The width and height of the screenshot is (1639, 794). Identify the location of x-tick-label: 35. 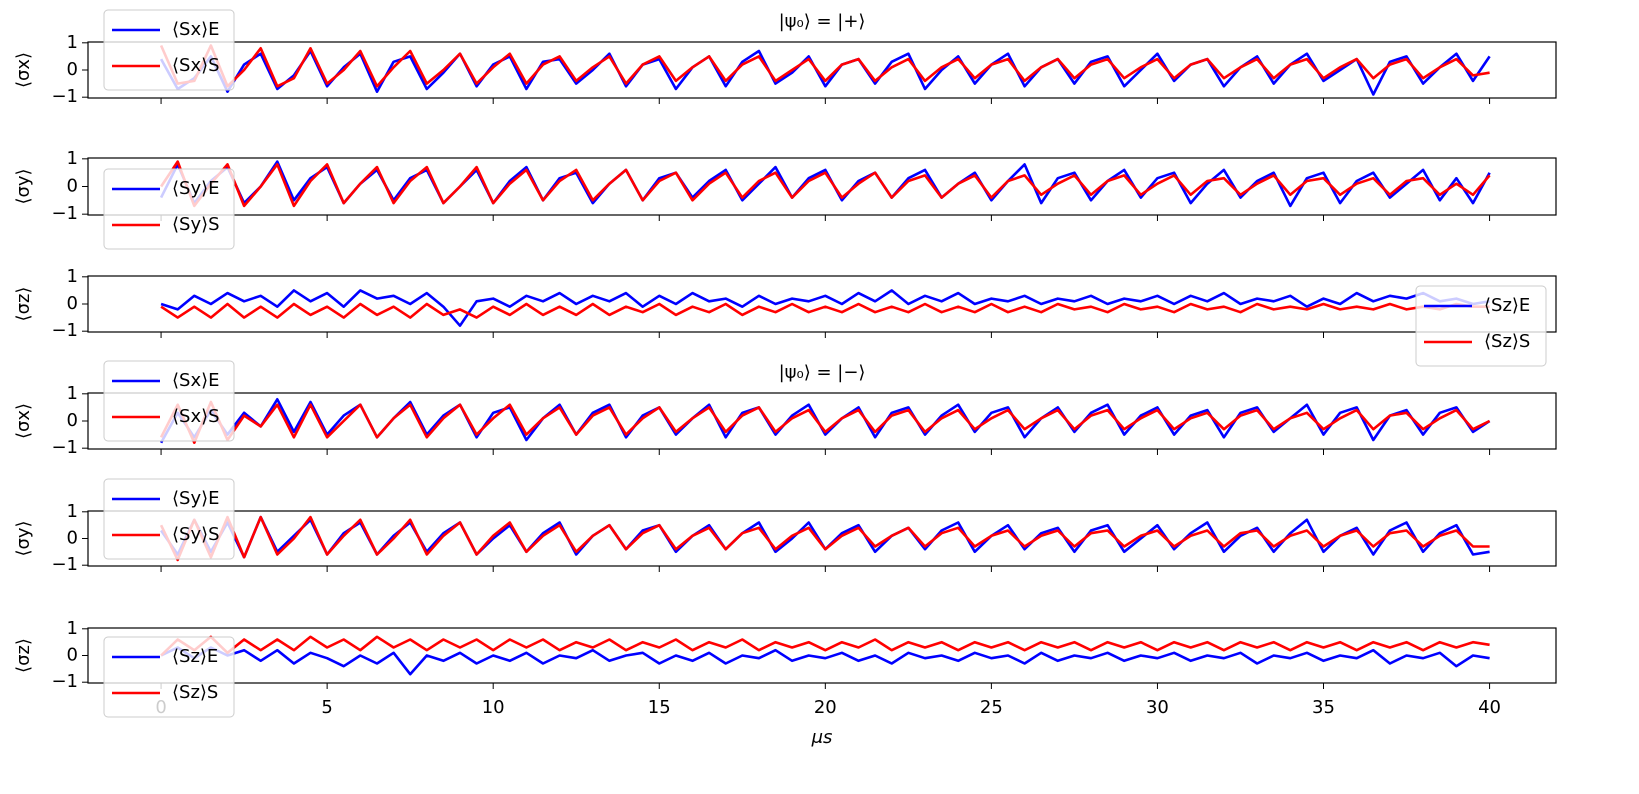
(1323, 707).